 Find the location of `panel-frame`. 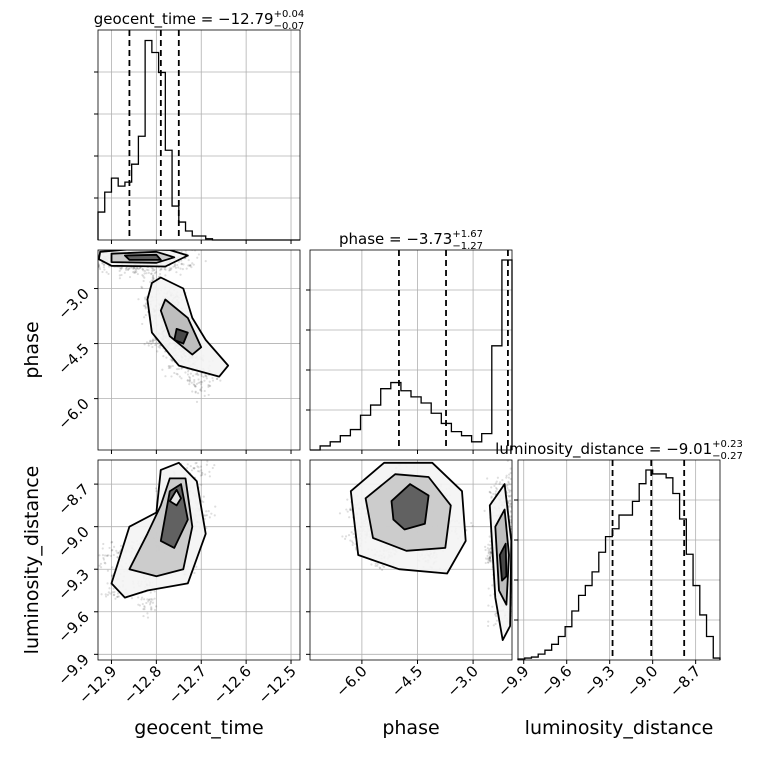

panel-frame is located at coordinates (411, 560).